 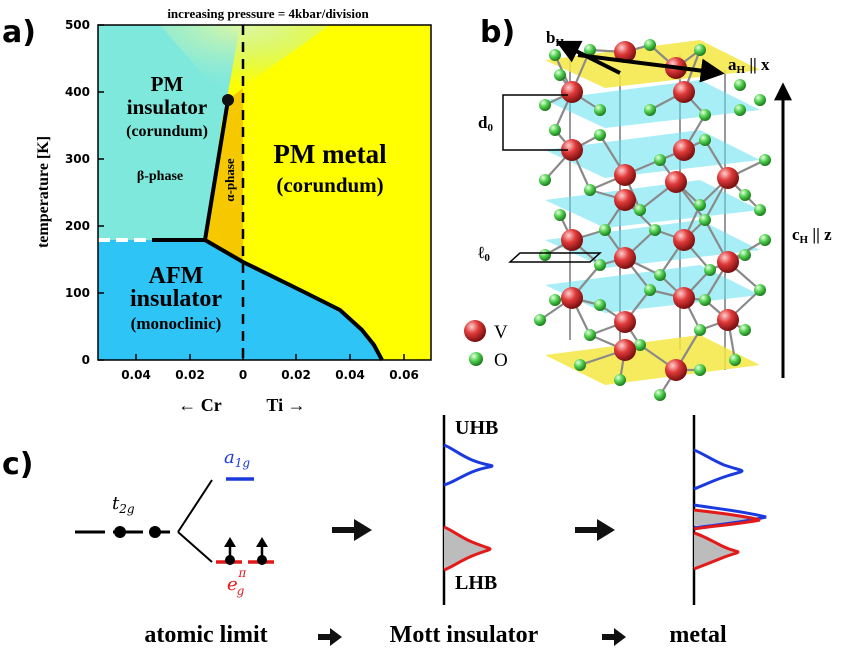 What do you see at coordinates (497, 32) in the screenshot?
I see `panel-b-label: b)` at bounding box center [497, 32].